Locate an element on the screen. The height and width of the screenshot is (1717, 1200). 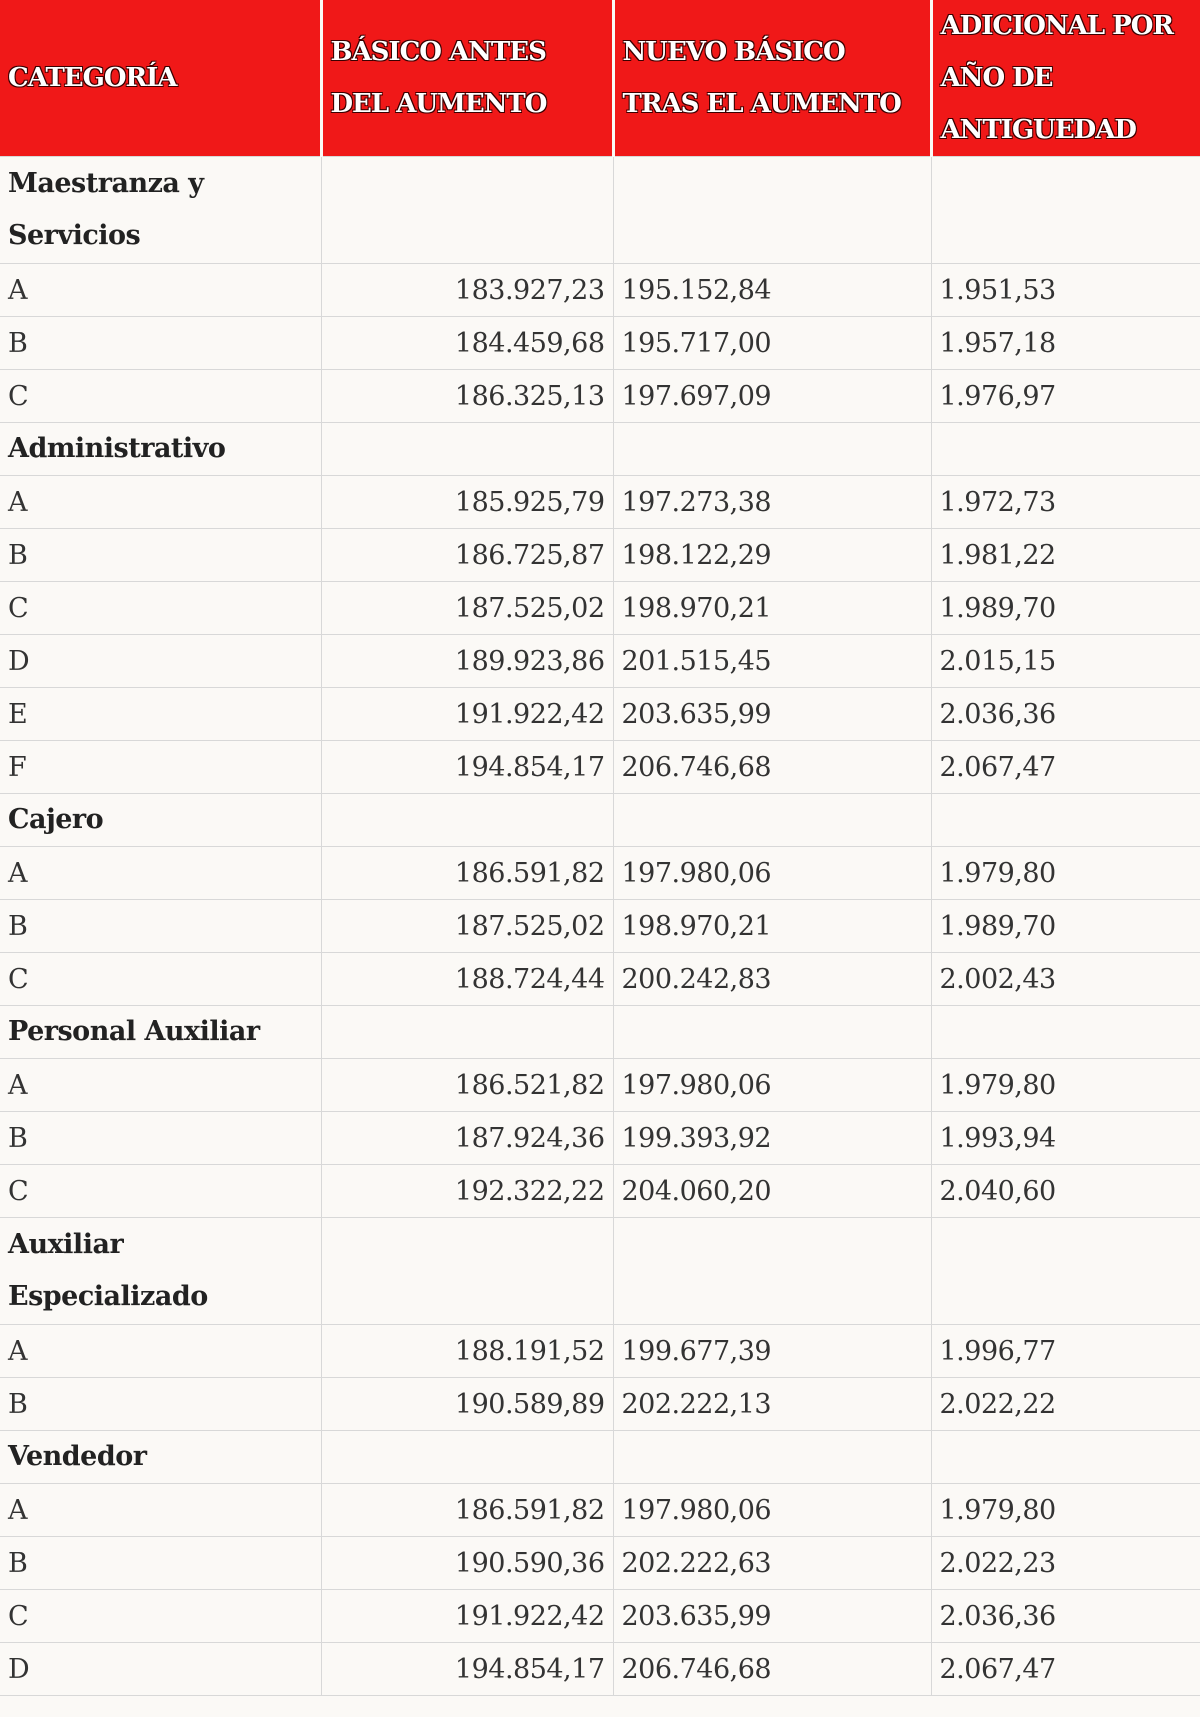
value-cell: 187.525,02 is located at coordinates (467, 608).